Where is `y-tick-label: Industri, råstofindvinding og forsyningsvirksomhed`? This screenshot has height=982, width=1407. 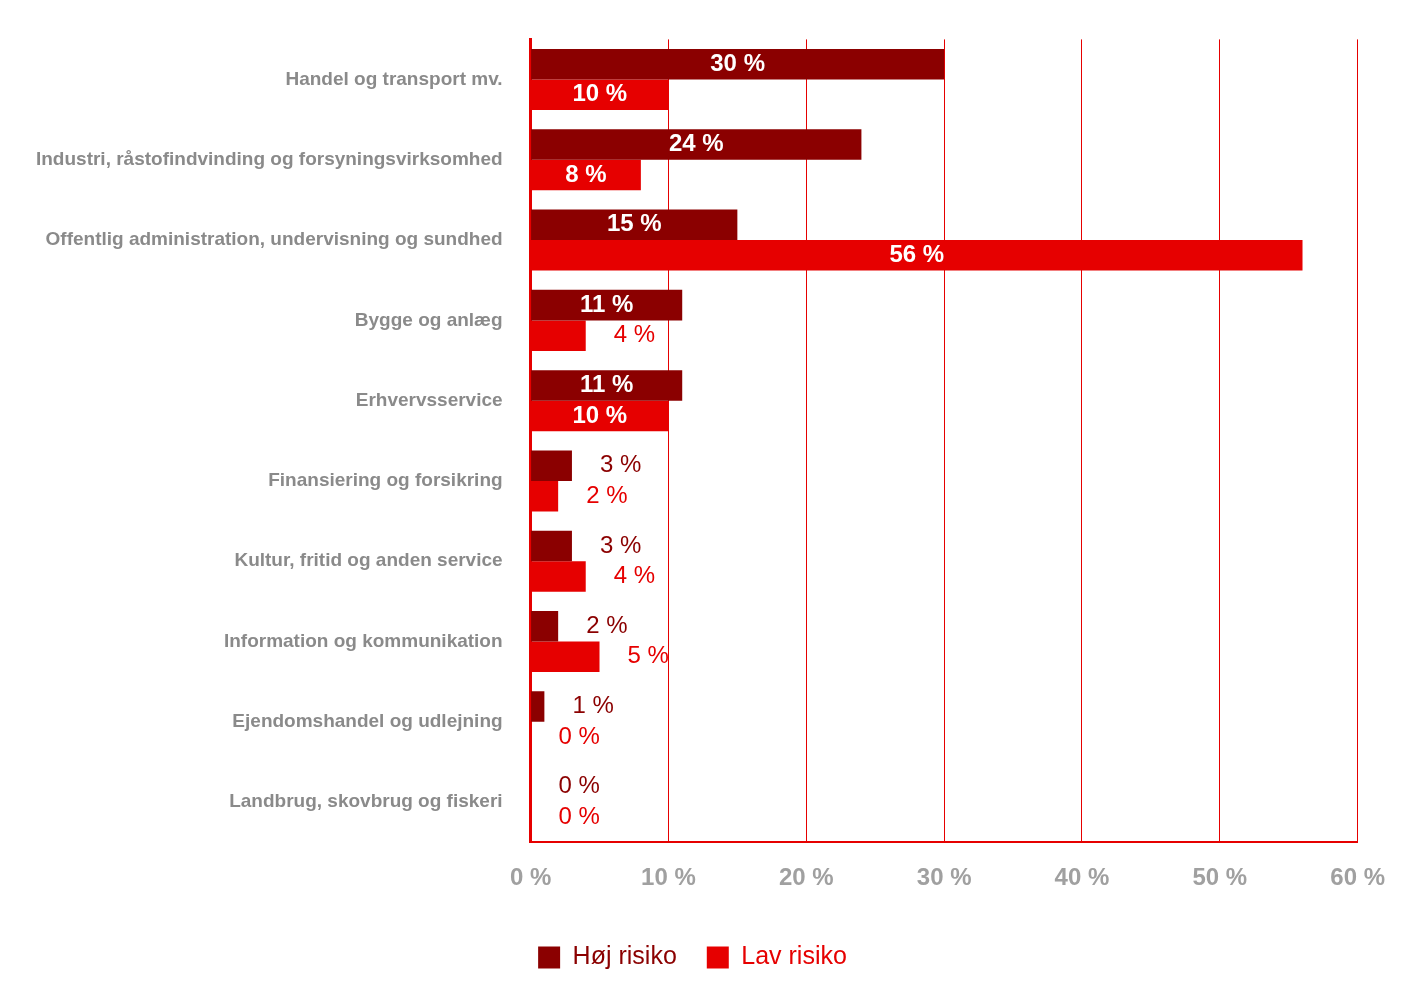 y-tick-label: Industri, råstofindvinding og forsyningsvirksomhed is located at coordinates (269, 159).